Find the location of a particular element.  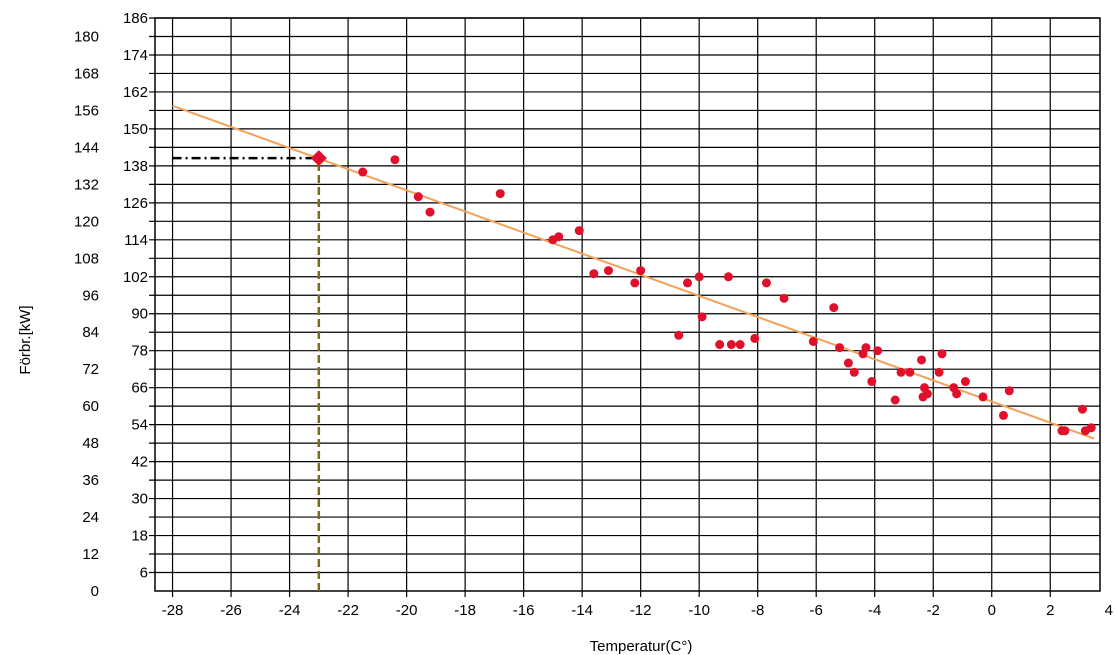

y-tick-label: 96 is located at coordinates (90, 295).